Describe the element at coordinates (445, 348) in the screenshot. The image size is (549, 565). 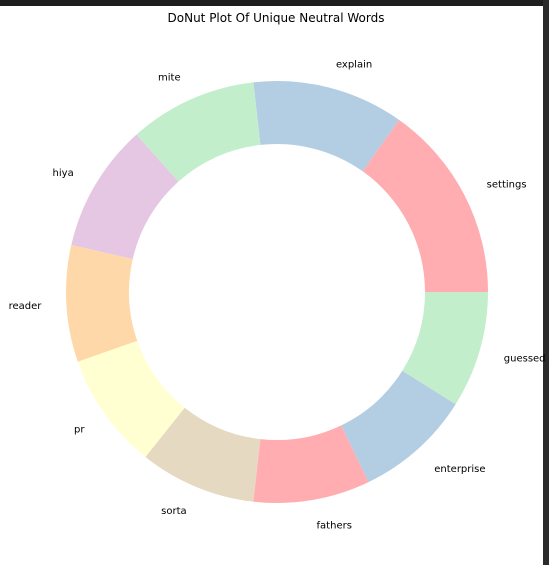
I see `slice-guessed` at that location.